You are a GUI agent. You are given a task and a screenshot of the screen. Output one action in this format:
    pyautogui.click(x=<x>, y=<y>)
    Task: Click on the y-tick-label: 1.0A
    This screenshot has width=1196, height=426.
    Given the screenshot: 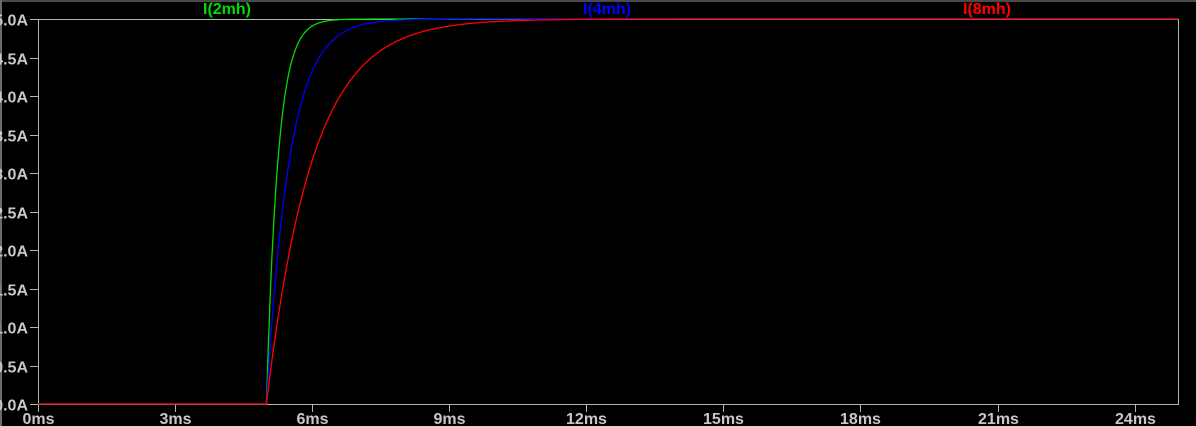 What is the action you would take?
    pyautogui.click(x=14, y=329)
    